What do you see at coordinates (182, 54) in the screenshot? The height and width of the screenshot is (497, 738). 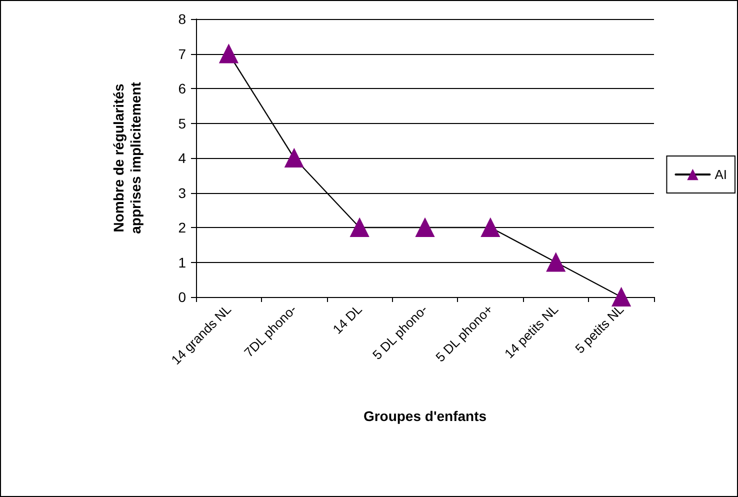 I see `y-tick-label: 7` at bounding box center [182, 54].